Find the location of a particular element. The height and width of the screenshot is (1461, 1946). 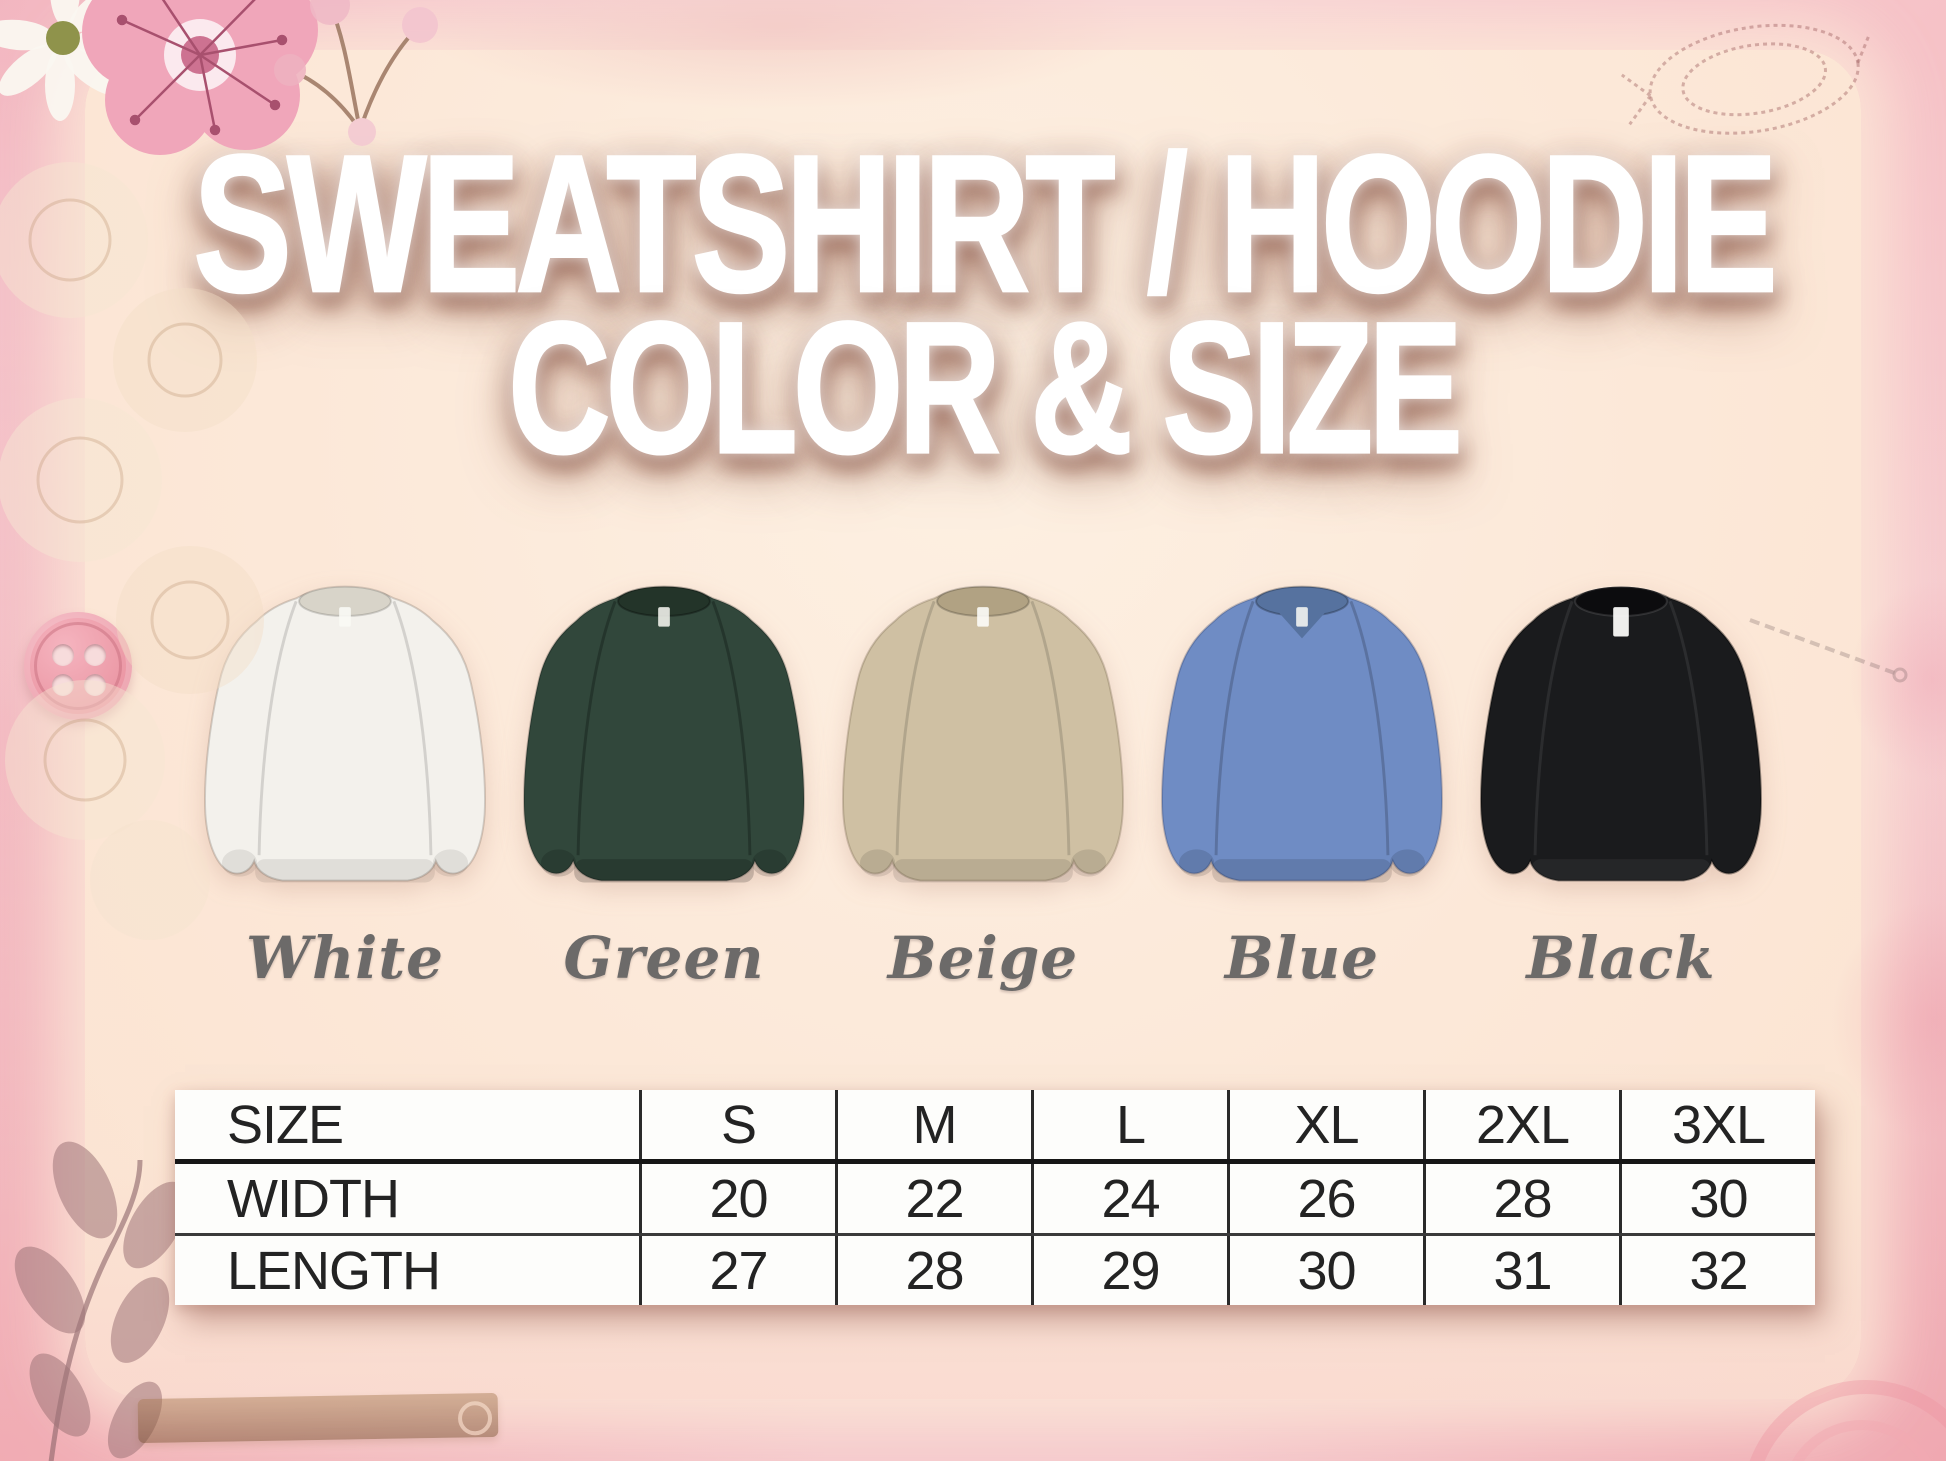

sweatshirt-white: White is located at coordinates (345, 782).